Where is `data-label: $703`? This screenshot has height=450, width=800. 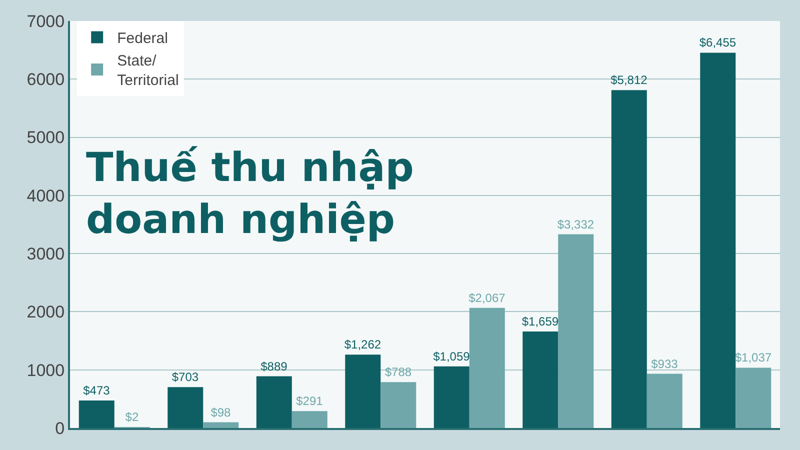 data-label: $703 is located at coordinates (185, 377).